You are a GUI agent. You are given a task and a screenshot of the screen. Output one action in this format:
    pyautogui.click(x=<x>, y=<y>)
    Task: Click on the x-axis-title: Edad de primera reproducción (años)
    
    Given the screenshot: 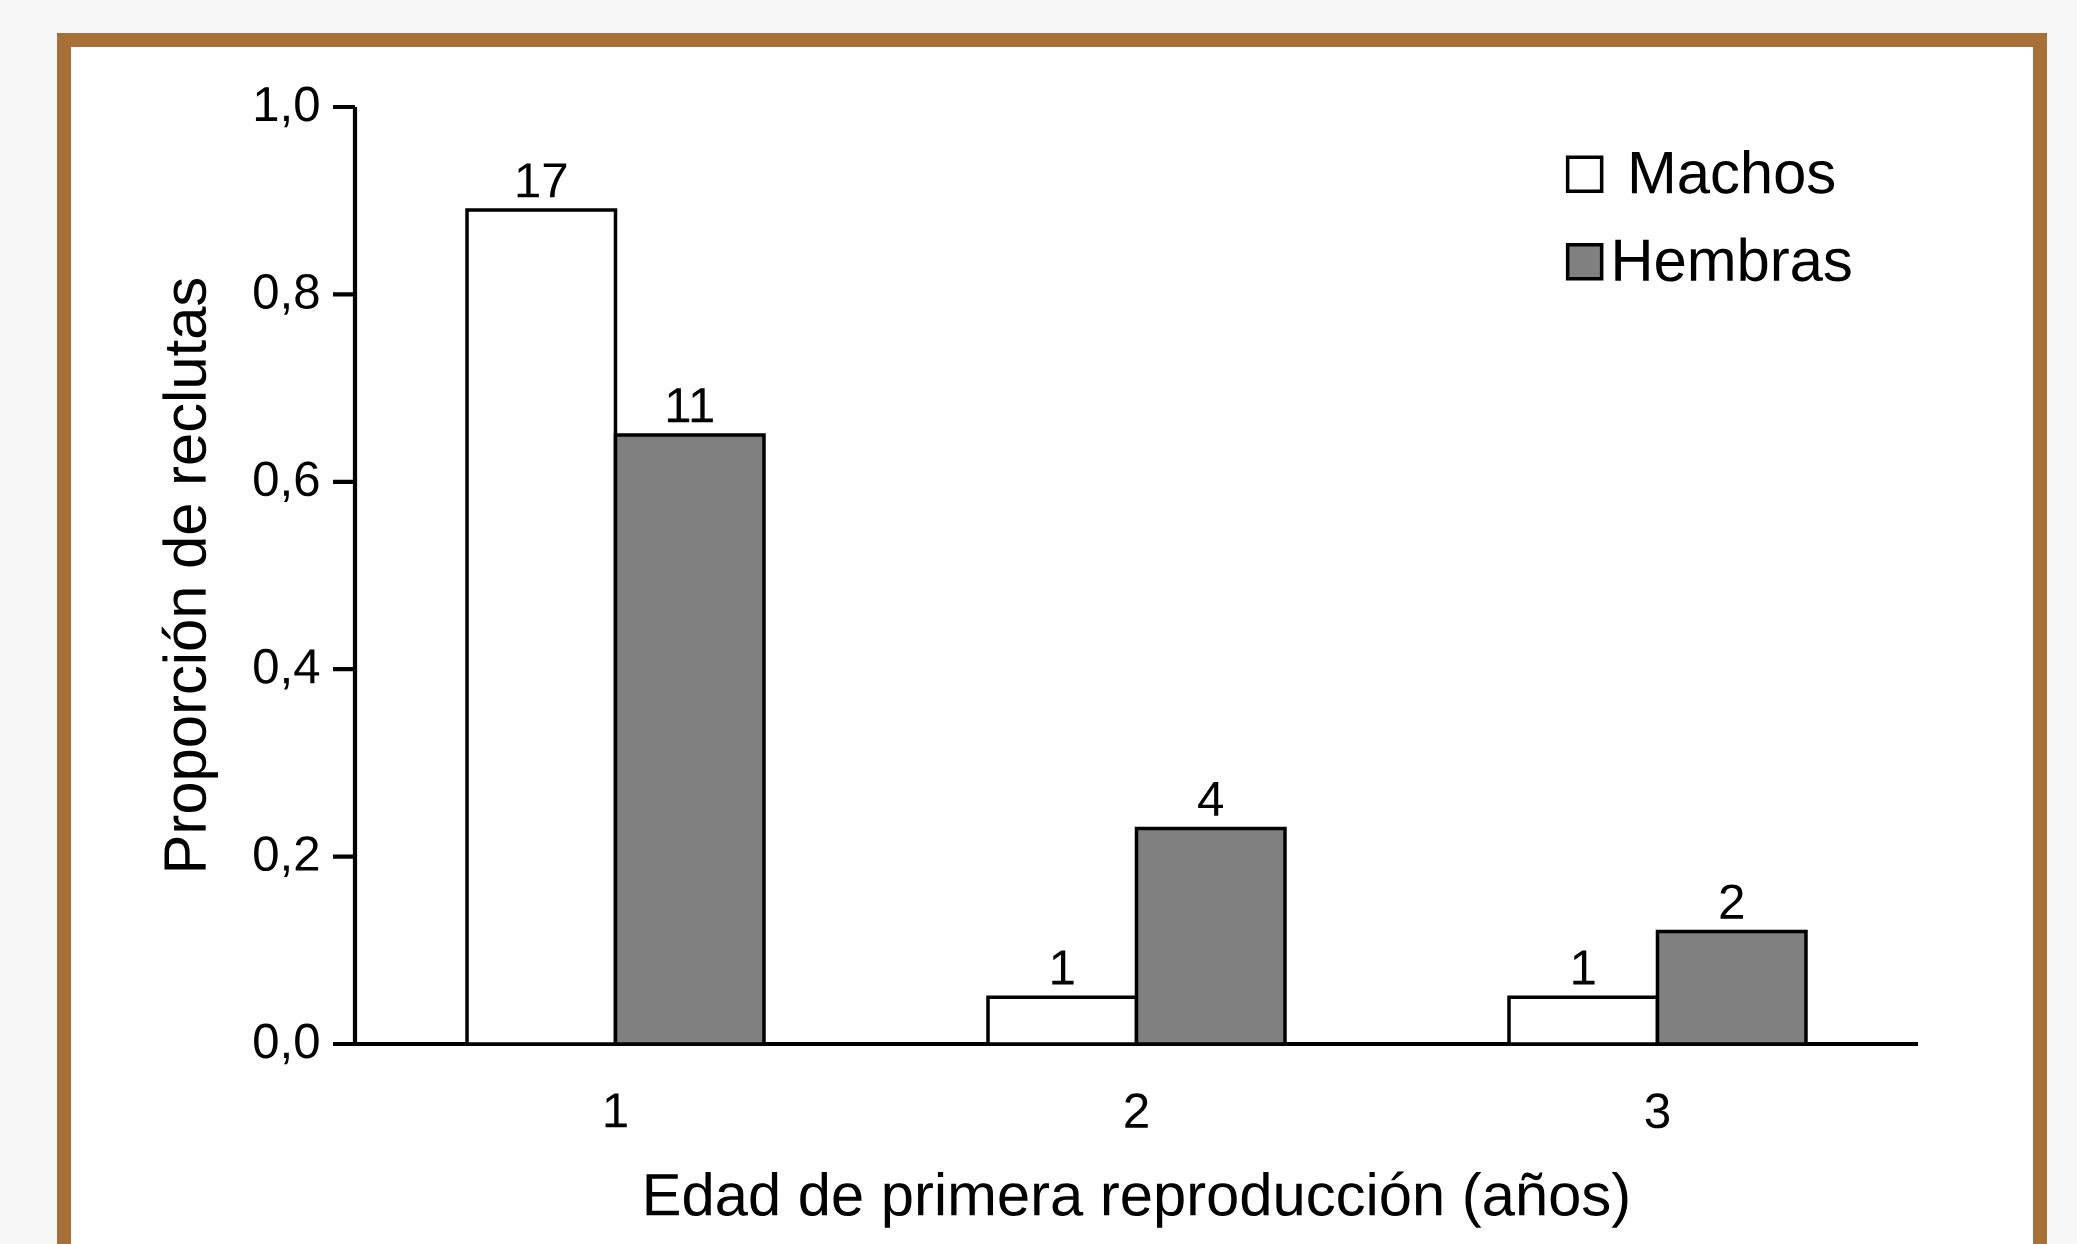 What is the action you would take?
    pyautogui.click(x=1137, y=1199)
    